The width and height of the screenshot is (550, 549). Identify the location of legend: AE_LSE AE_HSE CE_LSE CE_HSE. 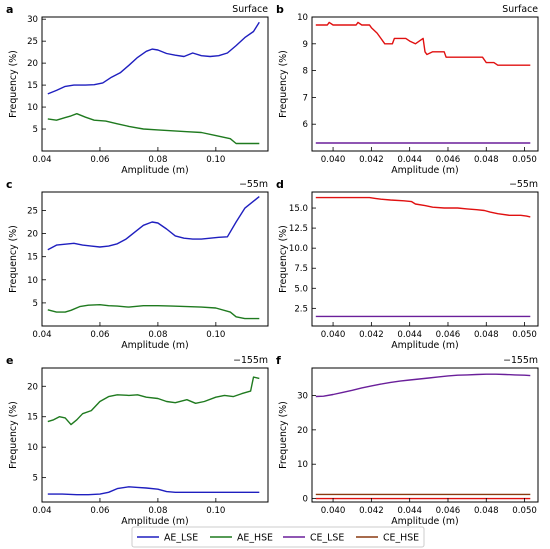
(278, 537).